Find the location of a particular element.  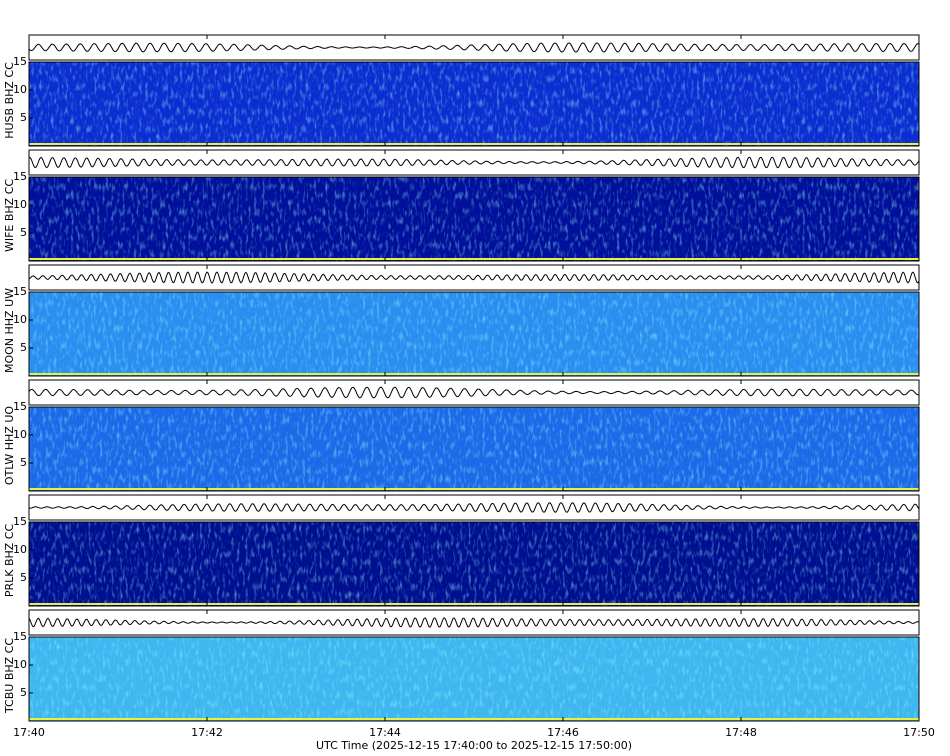

y-axis-label: TCBU BHZ CC is located at coordinates (9, 676).